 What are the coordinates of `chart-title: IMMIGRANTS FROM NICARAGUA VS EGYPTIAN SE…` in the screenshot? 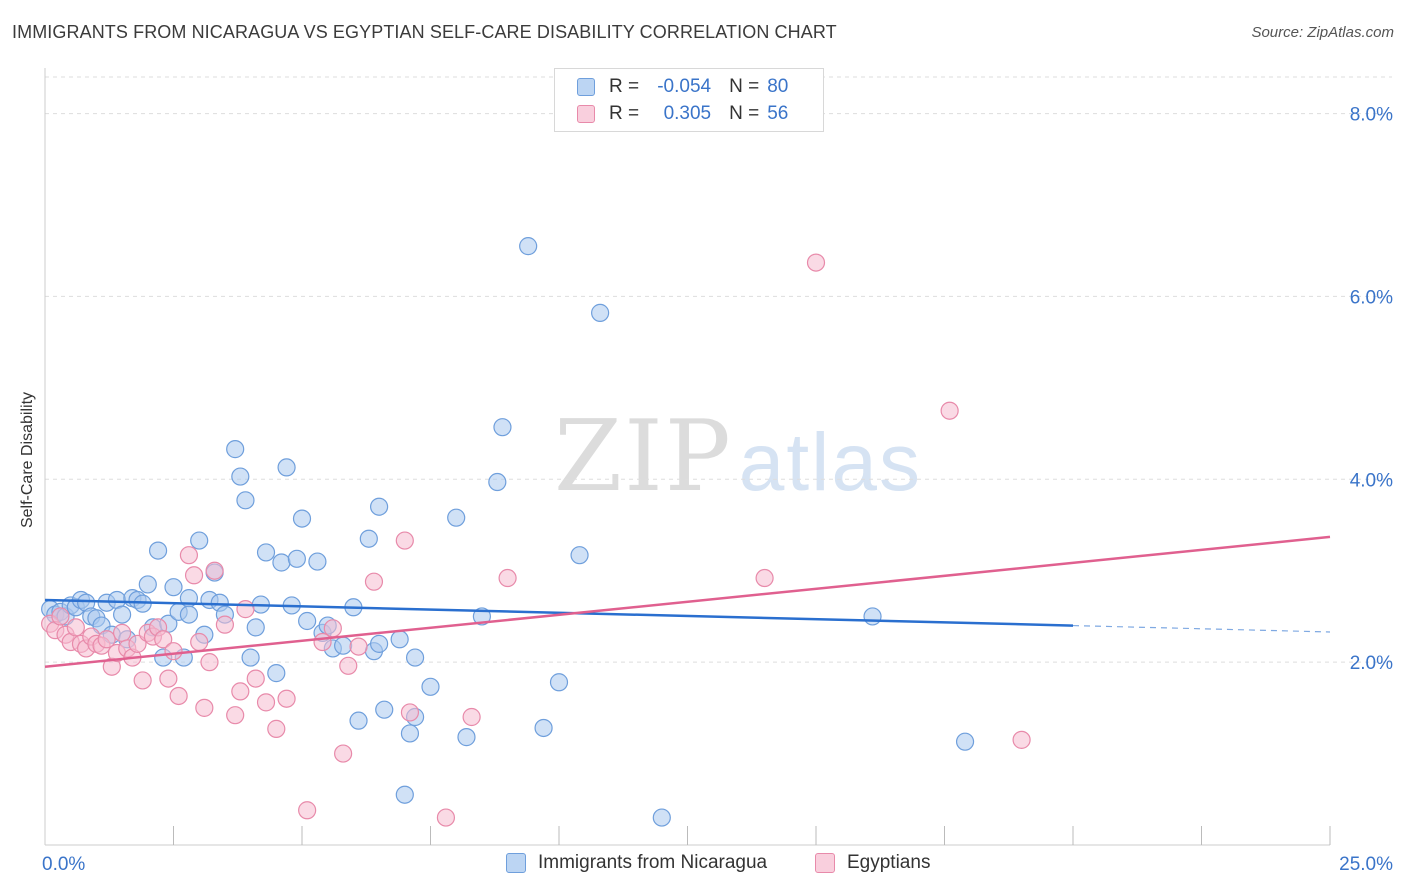 It's located at (424, 32).